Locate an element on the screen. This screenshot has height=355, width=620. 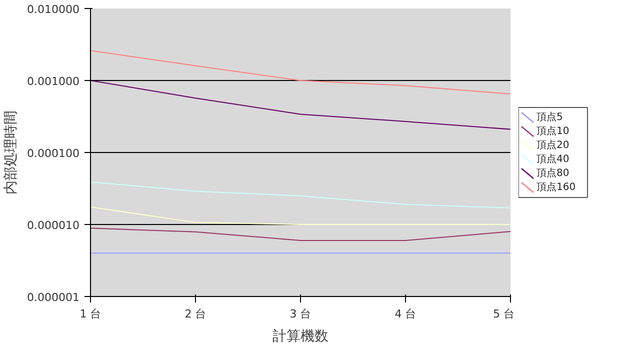
y-tick-label: 0.000100 is located at coordinates (53, 153).